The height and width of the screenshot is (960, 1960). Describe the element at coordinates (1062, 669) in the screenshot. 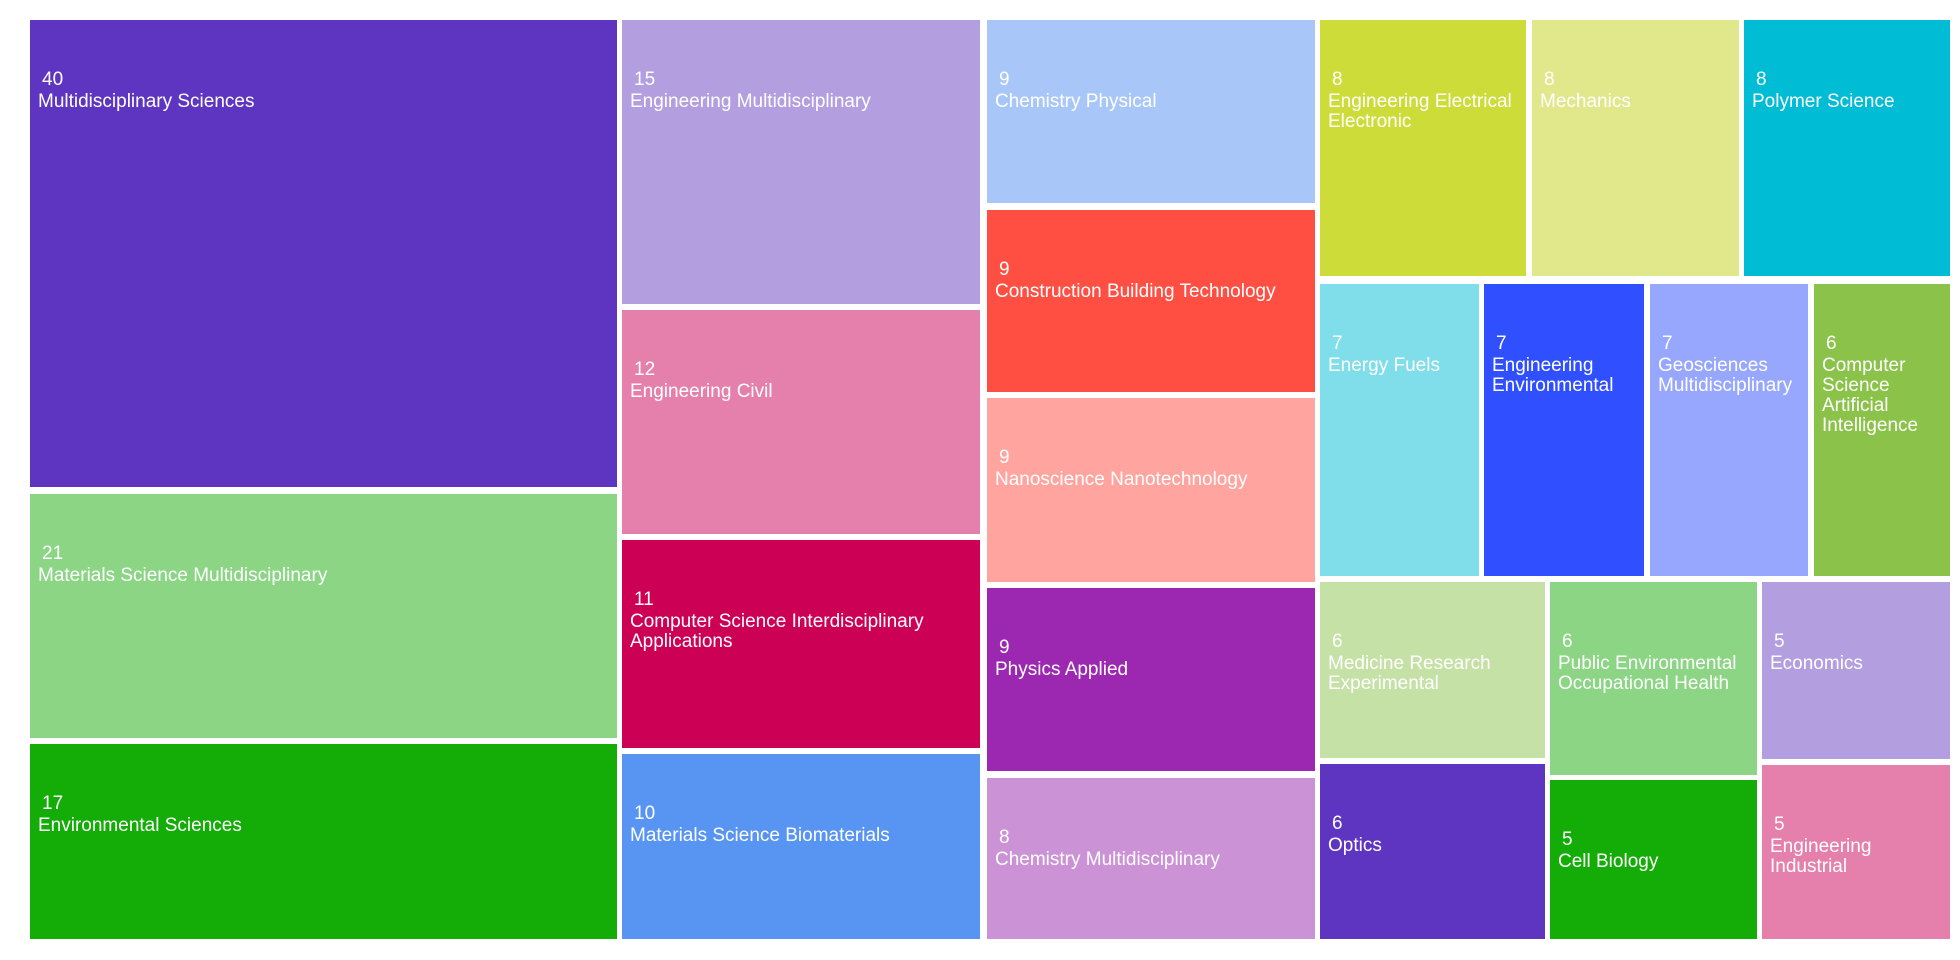

I see `tile-label: Physics Applied` at that location.